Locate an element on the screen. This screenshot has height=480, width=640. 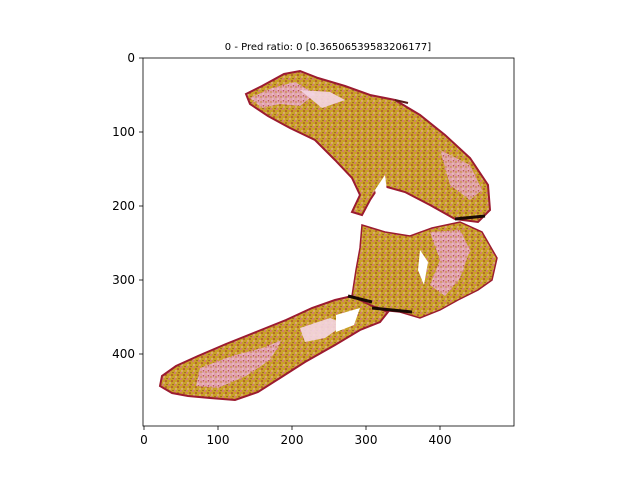
x-tick-label: 200 is located at coordinates (292, 440).